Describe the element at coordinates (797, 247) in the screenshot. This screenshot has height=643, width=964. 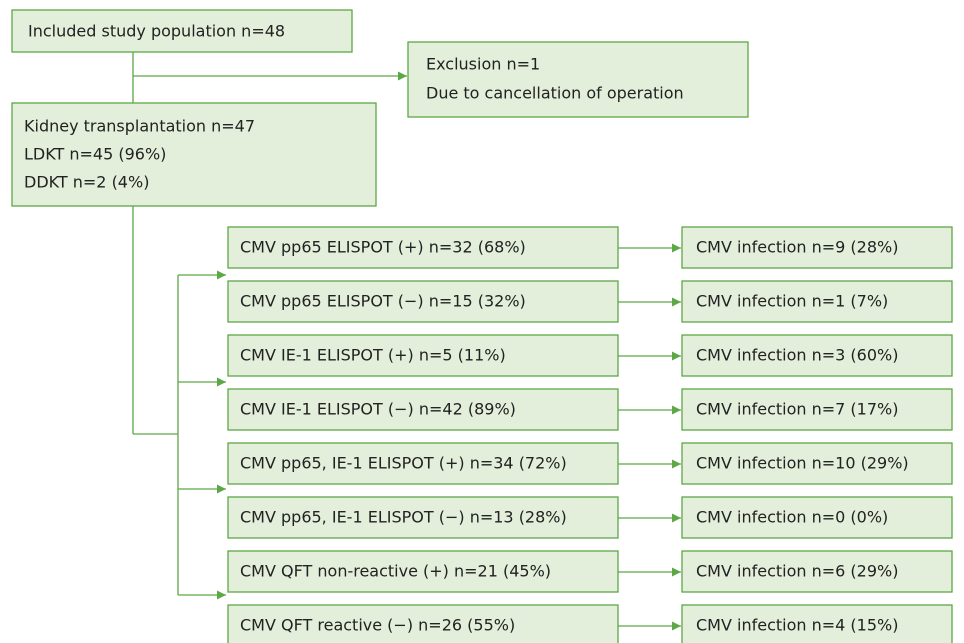
I see `outcome-label: CMV infection n=9 (28%)` at that location.